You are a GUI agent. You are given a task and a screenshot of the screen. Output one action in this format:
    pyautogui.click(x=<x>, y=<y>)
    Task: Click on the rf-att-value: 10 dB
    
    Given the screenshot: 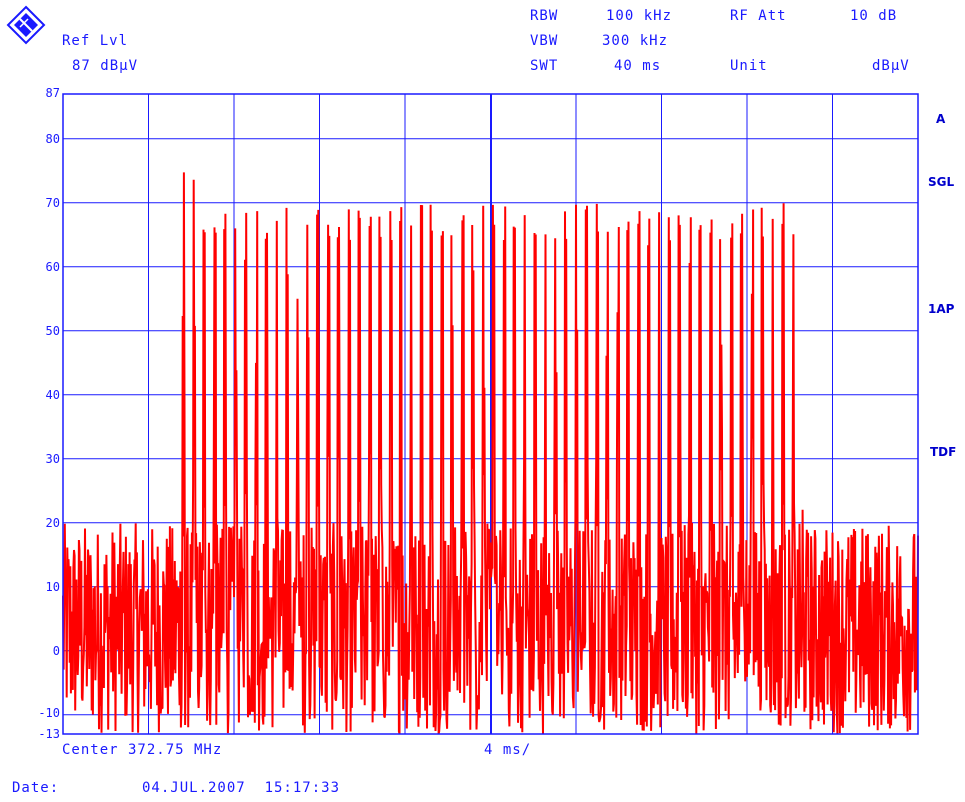 What is the action you would take?
    pyautogui.click(x=874, y=16)
    